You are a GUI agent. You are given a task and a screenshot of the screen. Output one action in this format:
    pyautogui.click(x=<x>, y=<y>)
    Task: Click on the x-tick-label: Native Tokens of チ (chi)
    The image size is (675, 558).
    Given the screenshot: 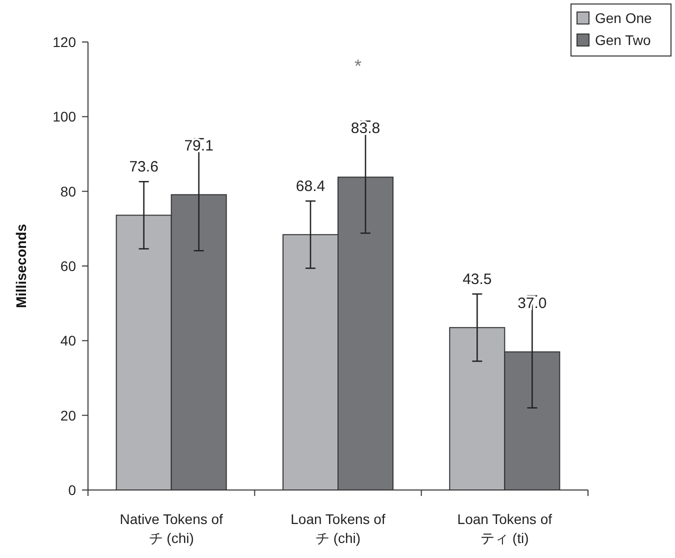 What is the action you would take?
    pyautogui.click(x=172, y=528)
    